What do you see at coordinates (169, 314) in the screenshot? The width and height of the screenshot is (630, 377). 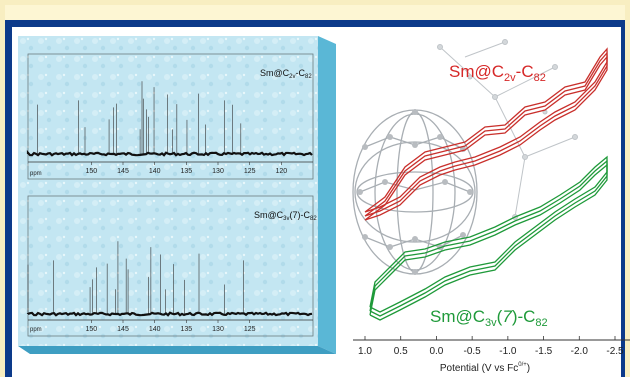 I see `nmr-bottom-baseline` at bounding box center [169, 314].